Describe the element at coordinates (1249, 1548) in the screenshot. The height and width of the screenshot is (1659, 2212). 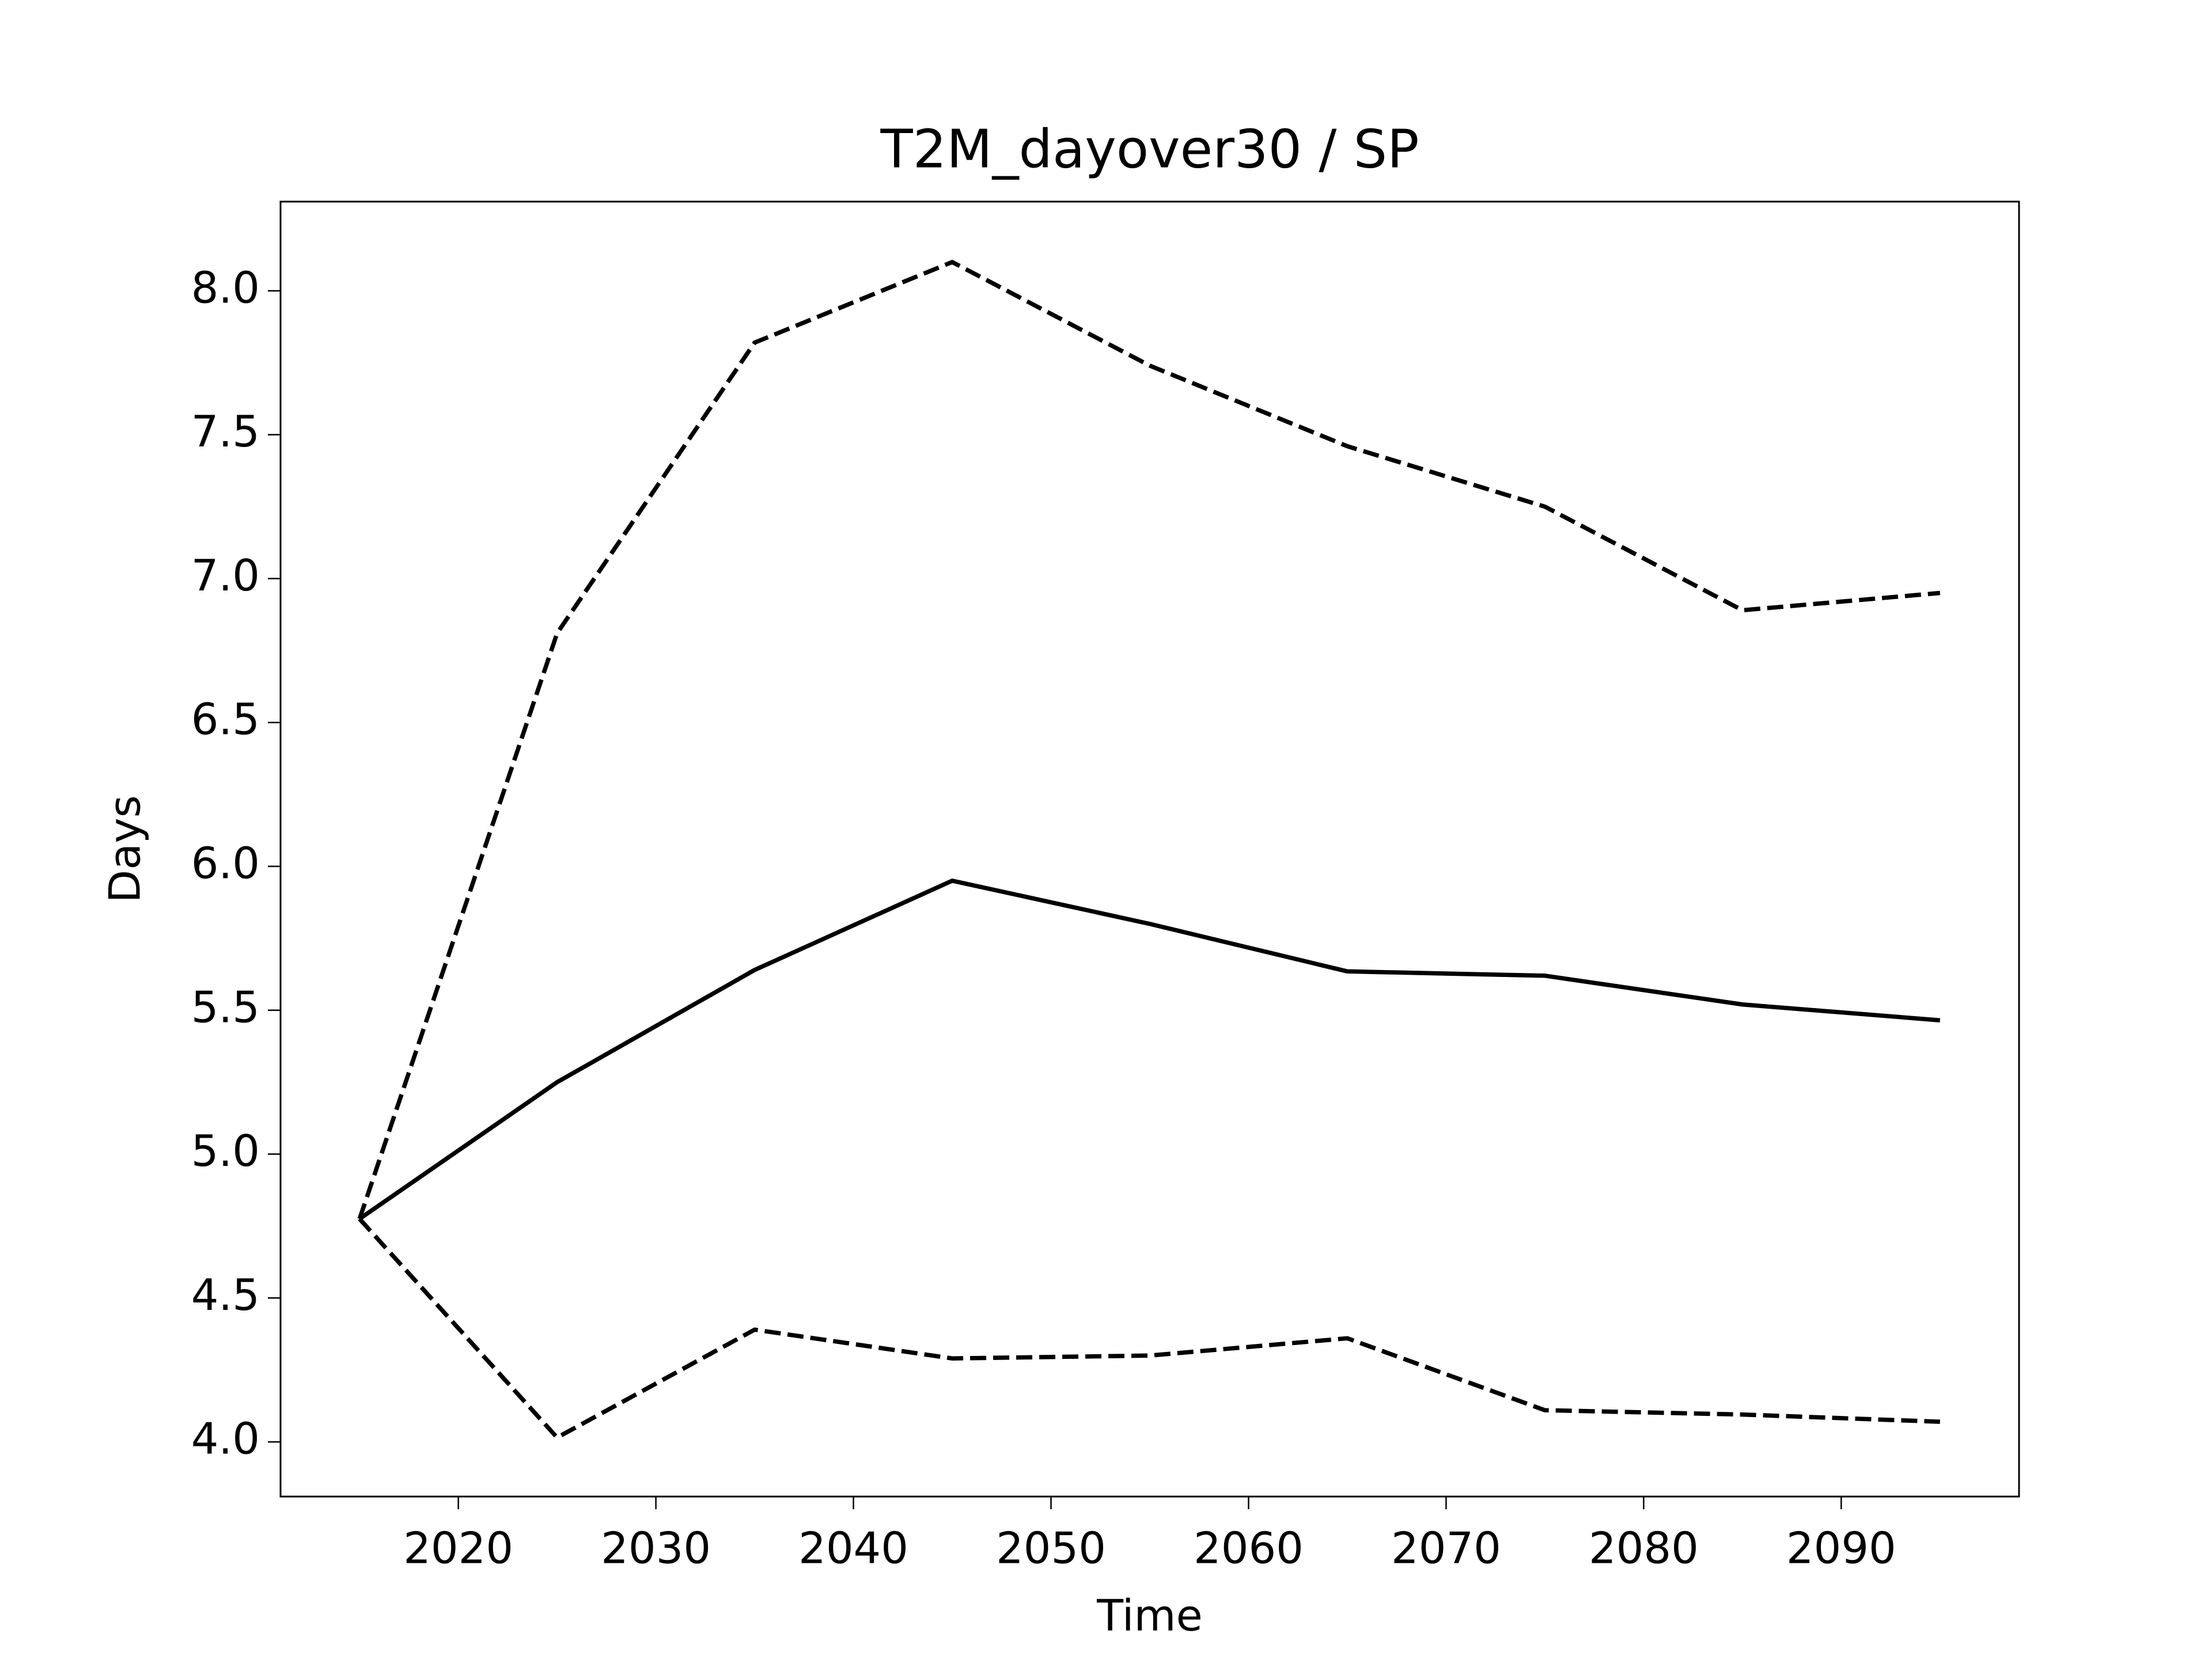
I see `x-tick-label: 2060` at that location.